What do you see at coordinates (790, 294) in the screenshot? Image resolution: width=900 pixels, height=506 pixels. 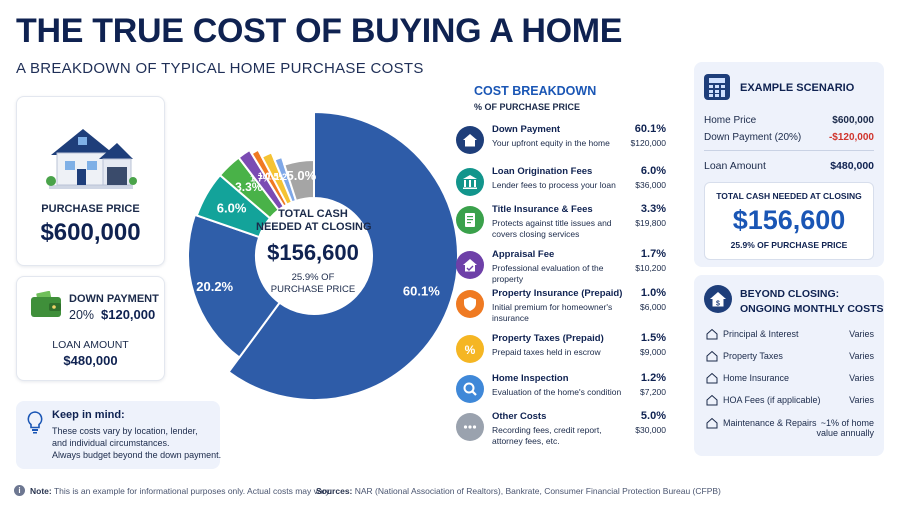 I see `beyond-closing-title-1: BEYOND CLOSING:` at bounding box center [790, 294].